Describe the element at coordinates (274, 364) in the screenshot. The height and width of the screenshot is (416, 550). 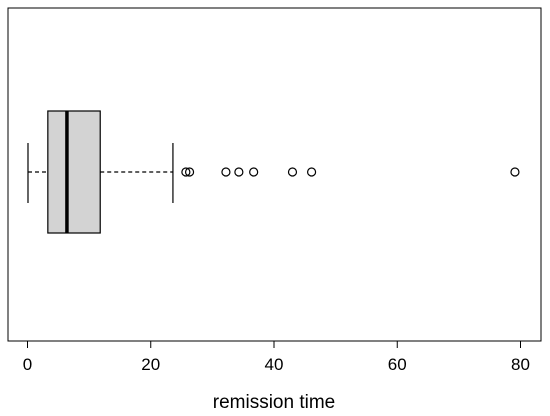
I see `x-tick-label: 40` at that location.